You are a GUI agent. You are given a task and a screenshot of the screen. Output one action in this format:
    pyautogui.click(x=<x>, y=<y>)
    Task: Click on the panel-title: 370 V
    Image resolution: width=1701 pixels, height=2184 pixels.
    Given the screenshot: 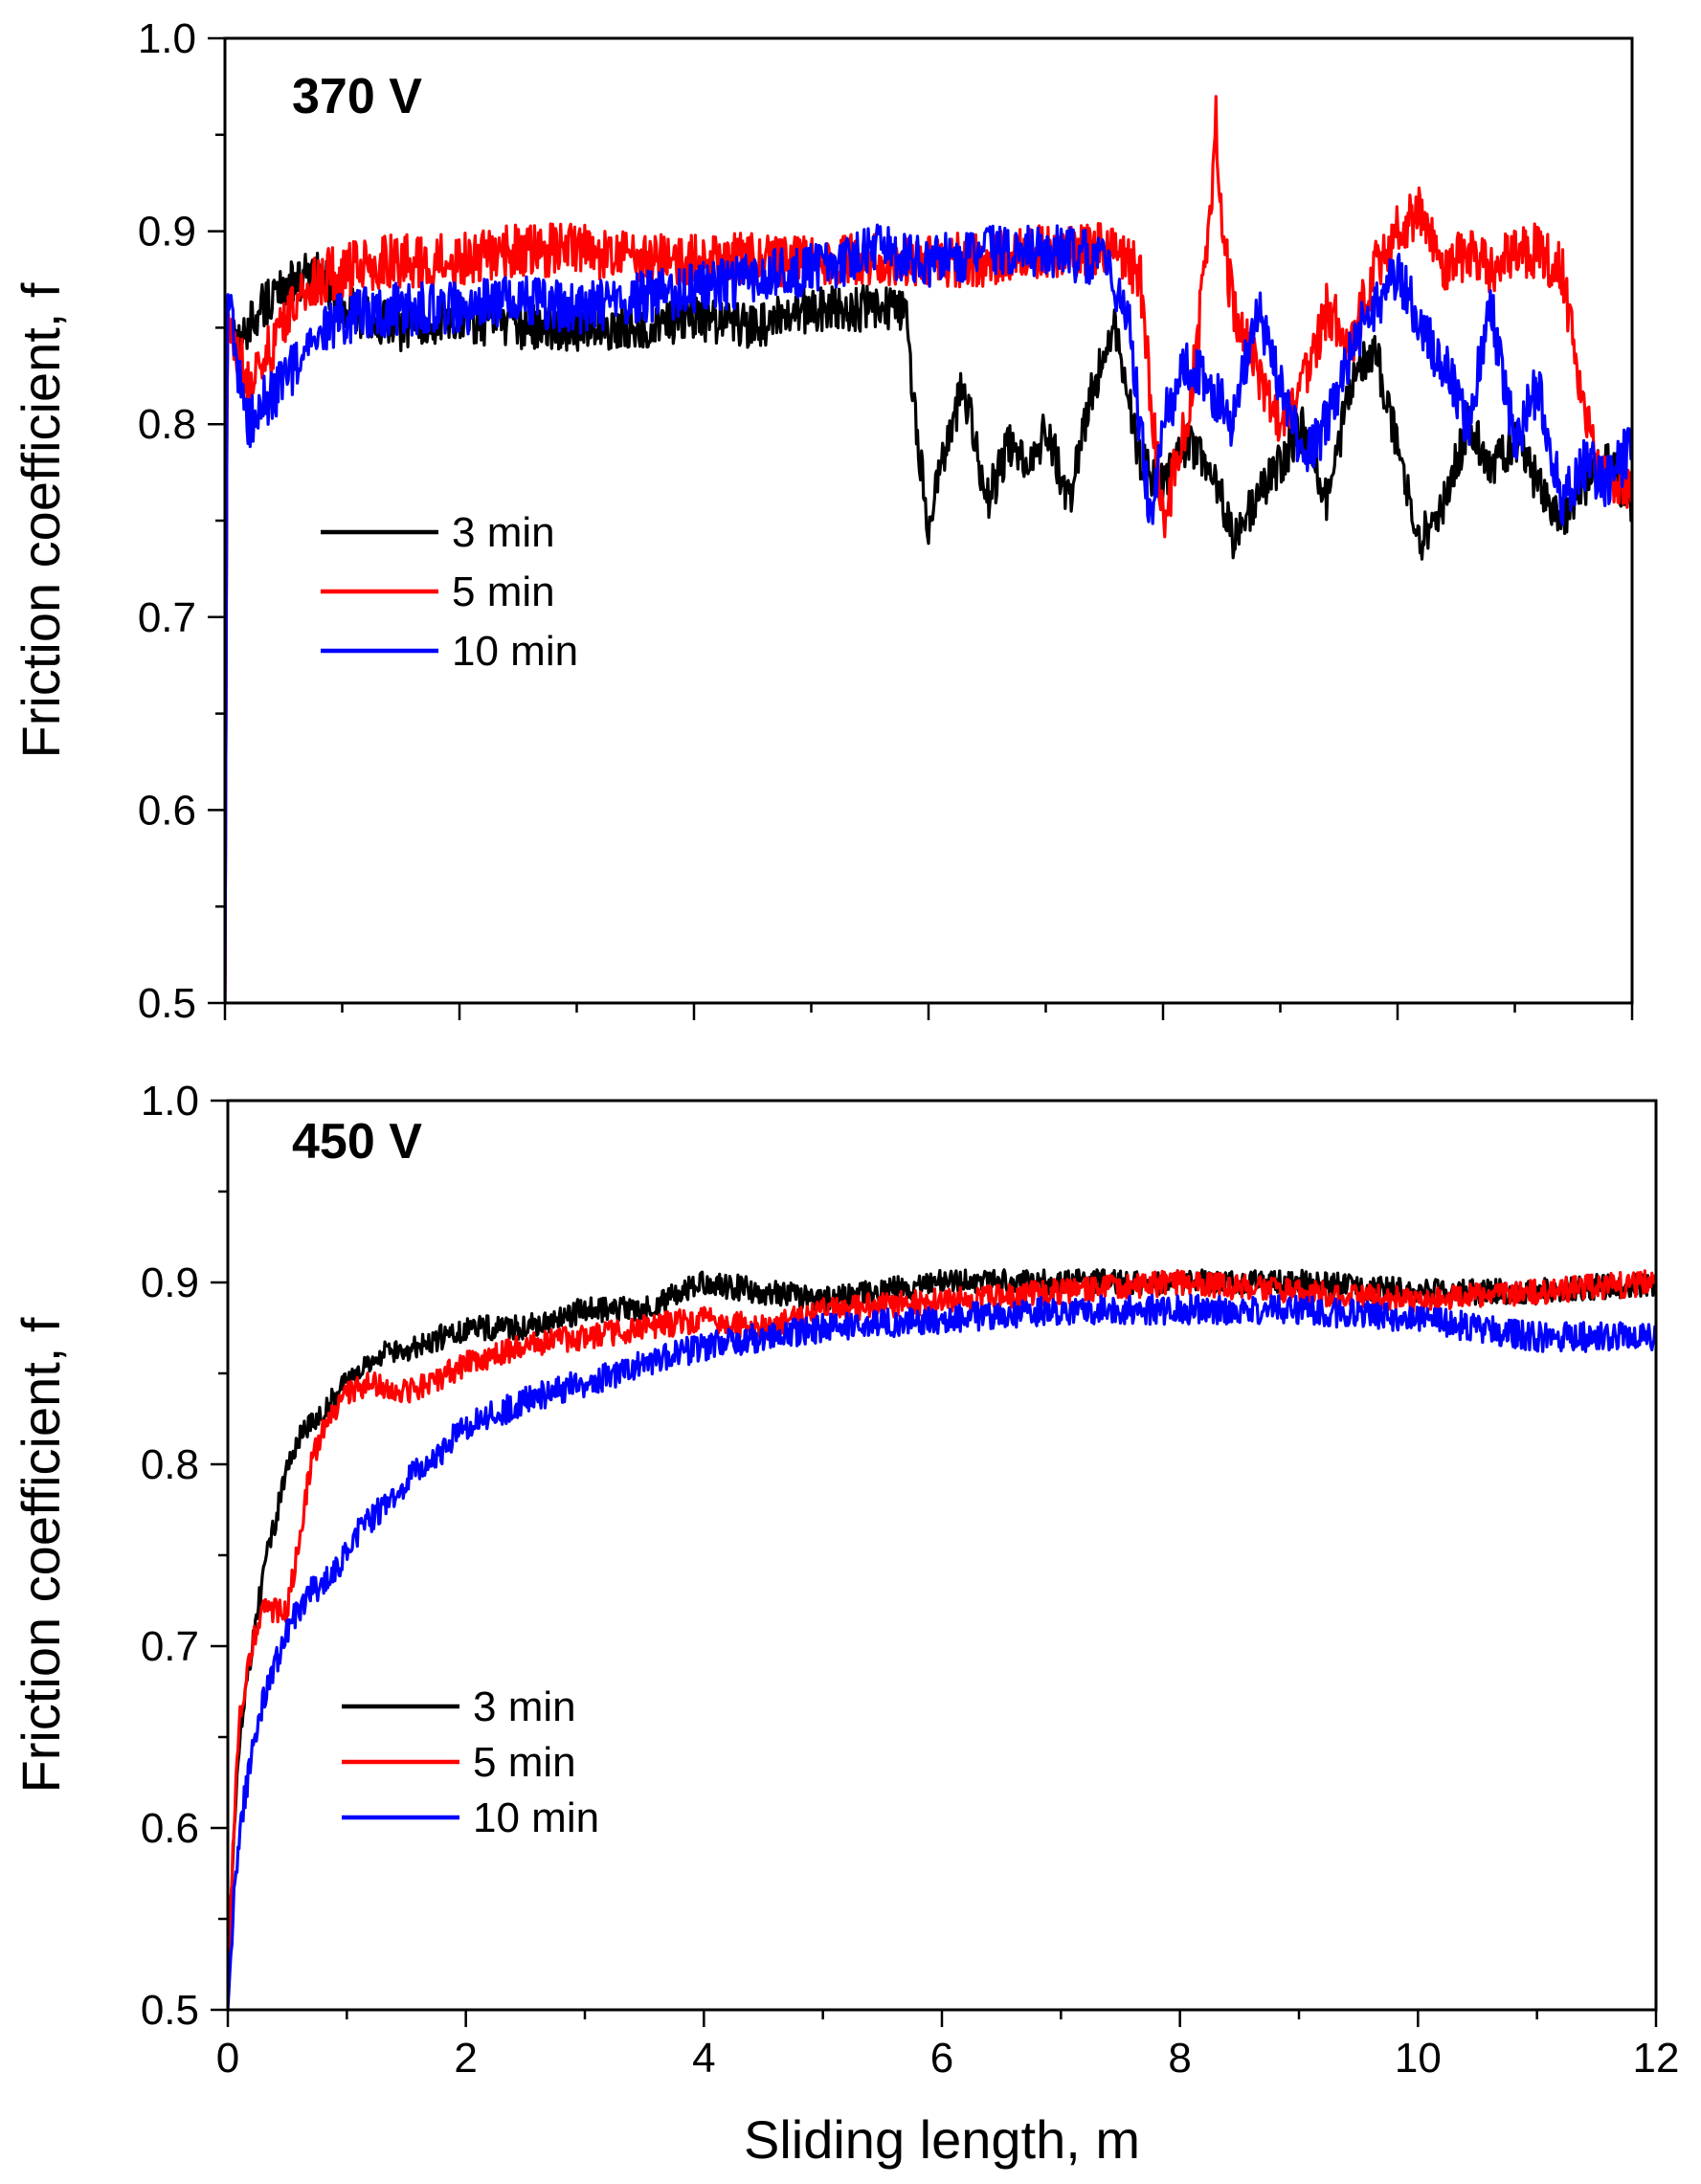 What is the action you would take?
    pyautogui.click(x=357, y=96)
    